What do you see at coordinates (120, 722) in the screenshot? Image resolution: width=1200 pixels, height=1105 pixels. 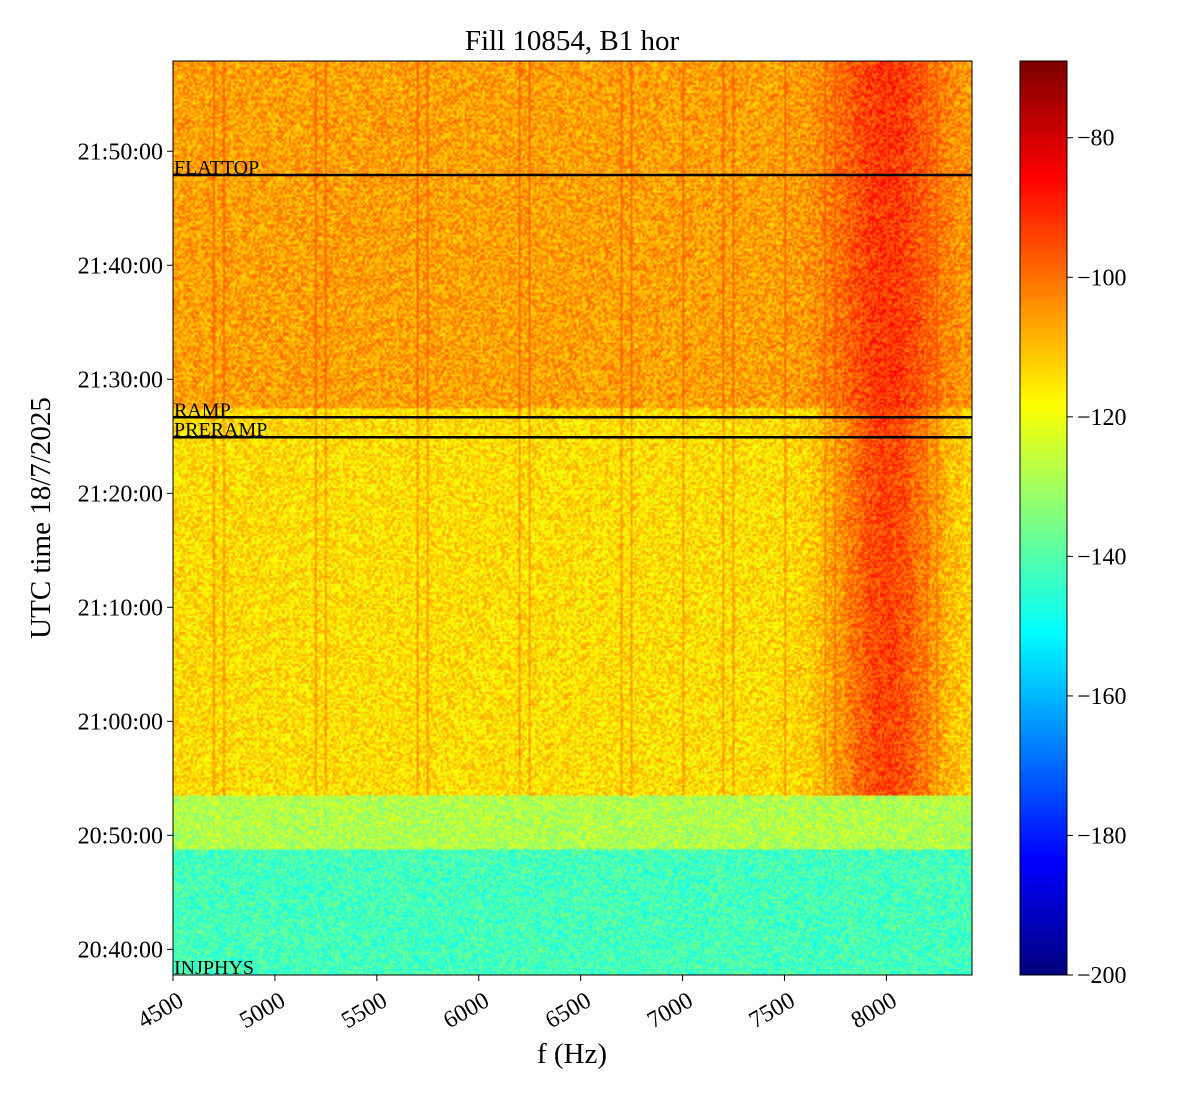 I see `y-tick-label: 21:00:00` at bounding box center [120, 722].